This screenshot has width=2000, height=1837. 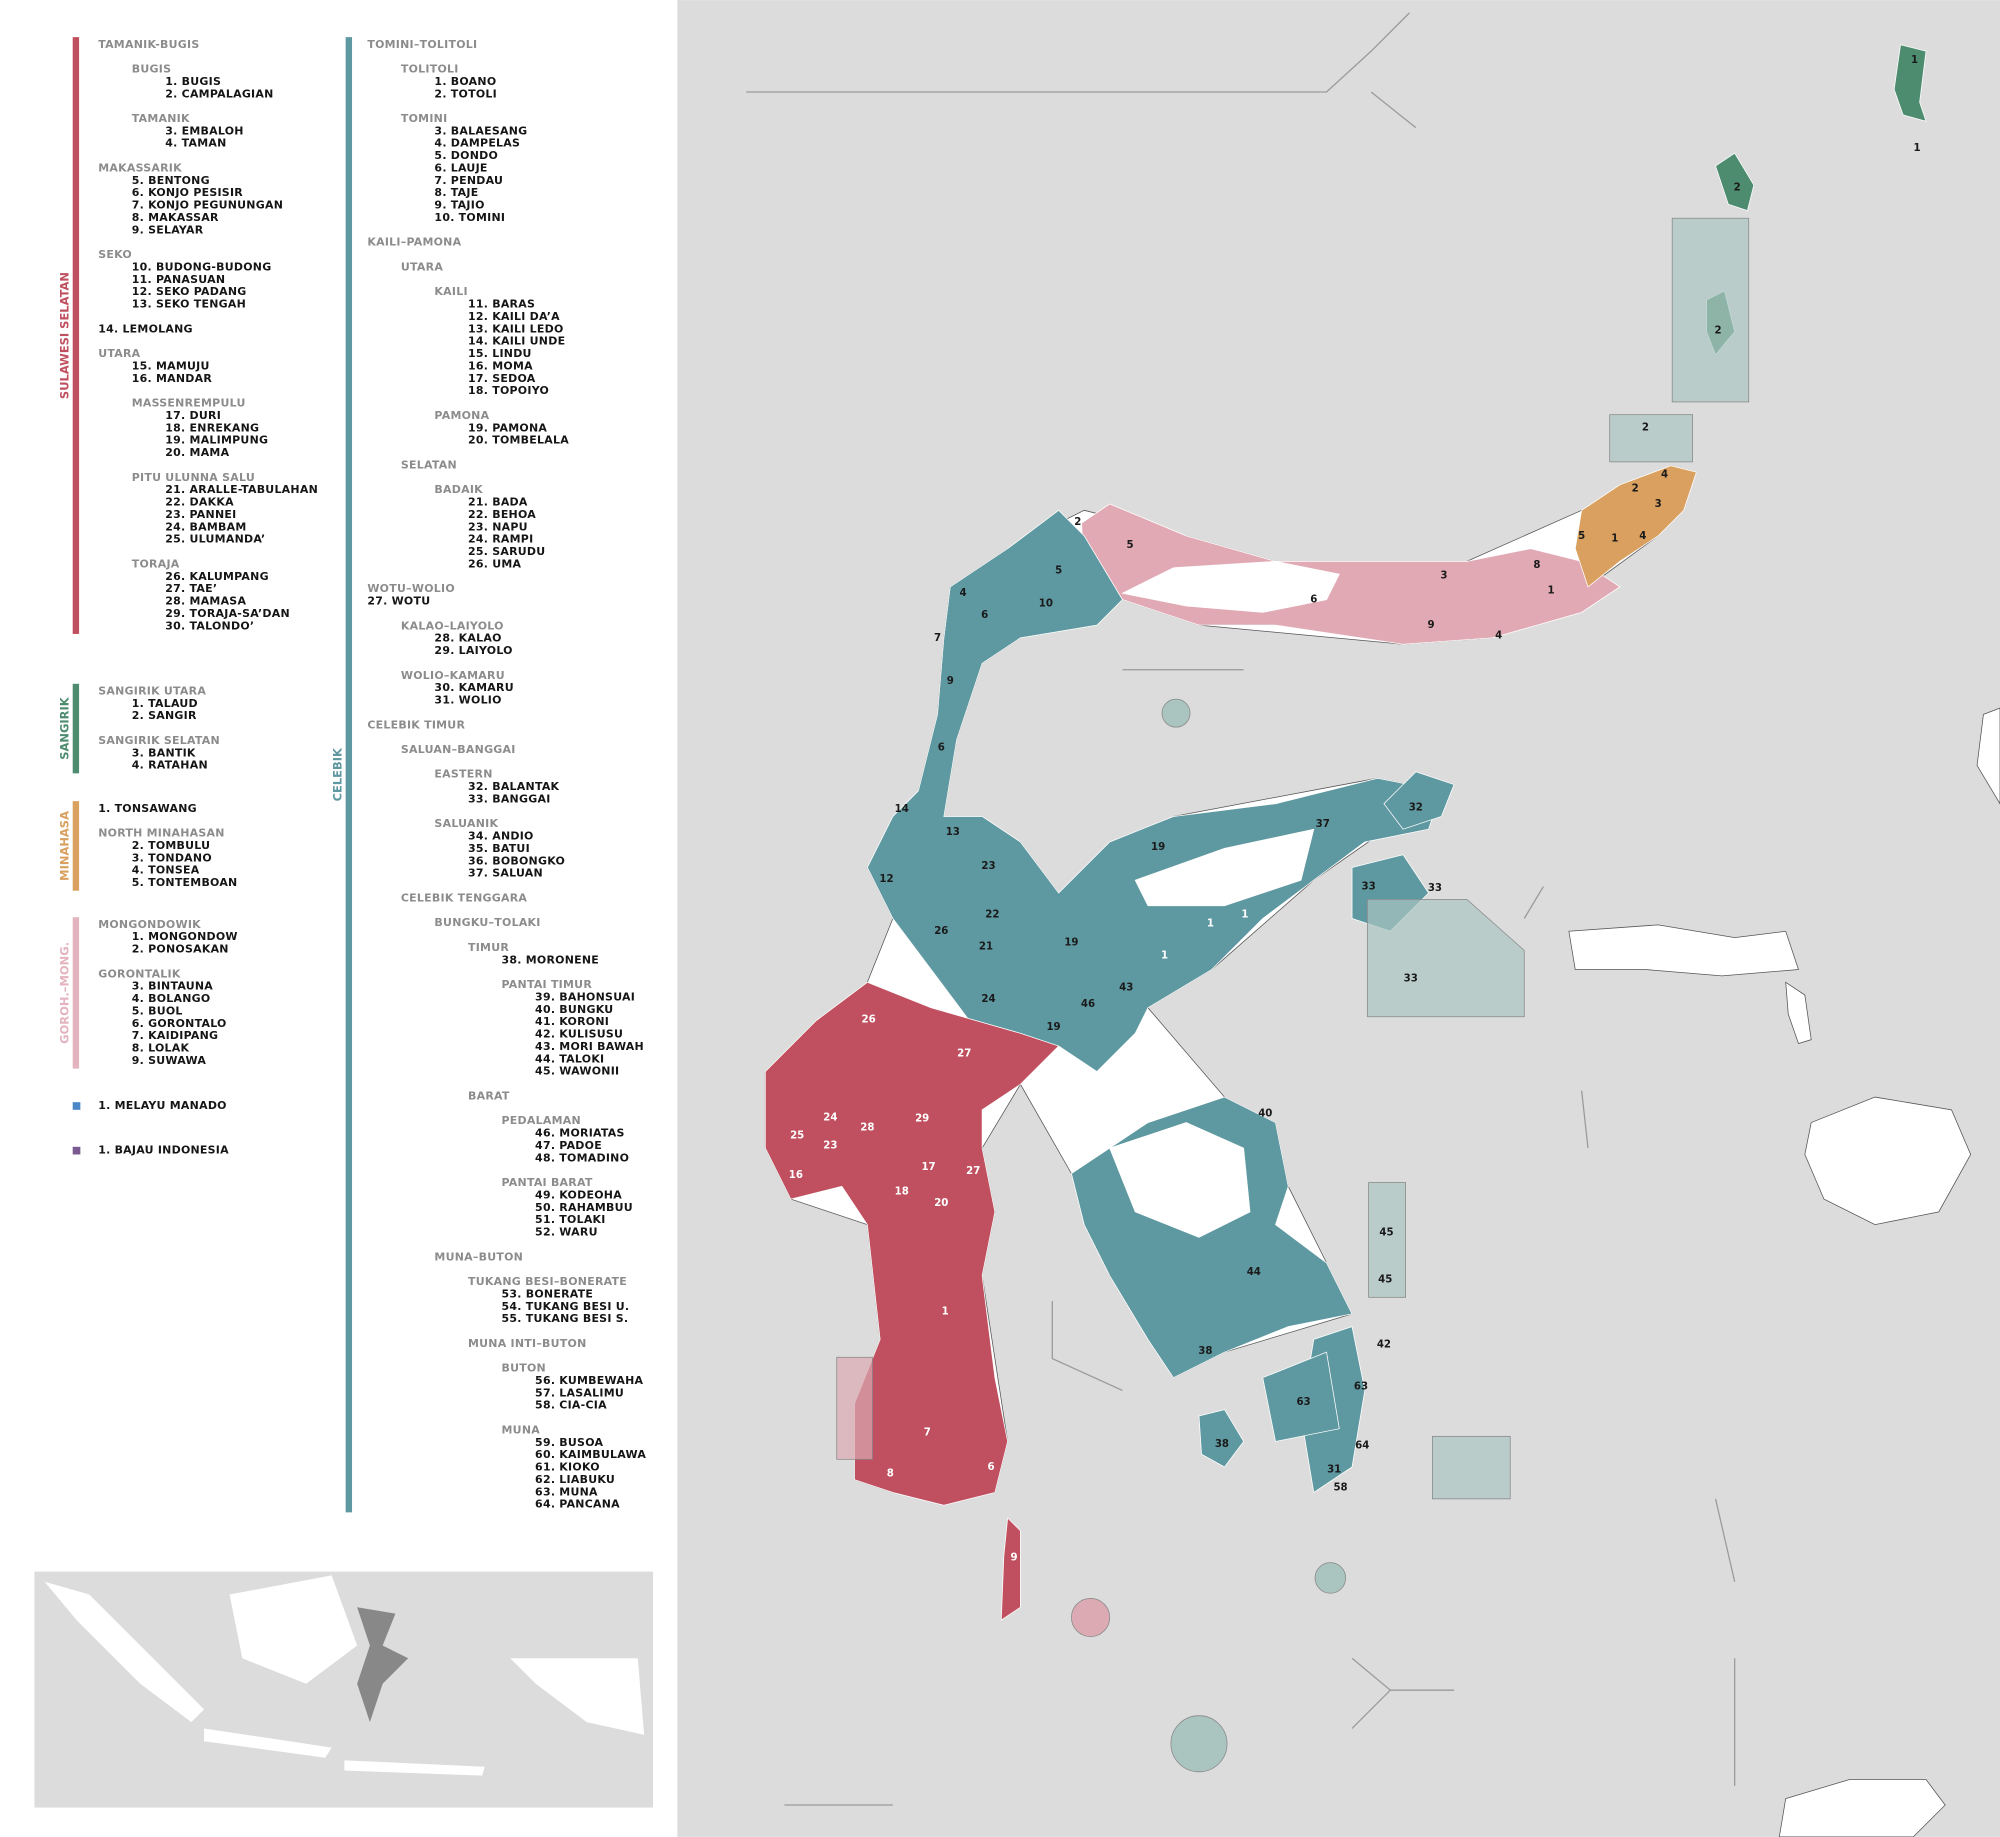 What do you see at coordinates (467, 700) in the screenshot?
I see `legend-item: 31. WOLIO` at bounding box center [467, 700].